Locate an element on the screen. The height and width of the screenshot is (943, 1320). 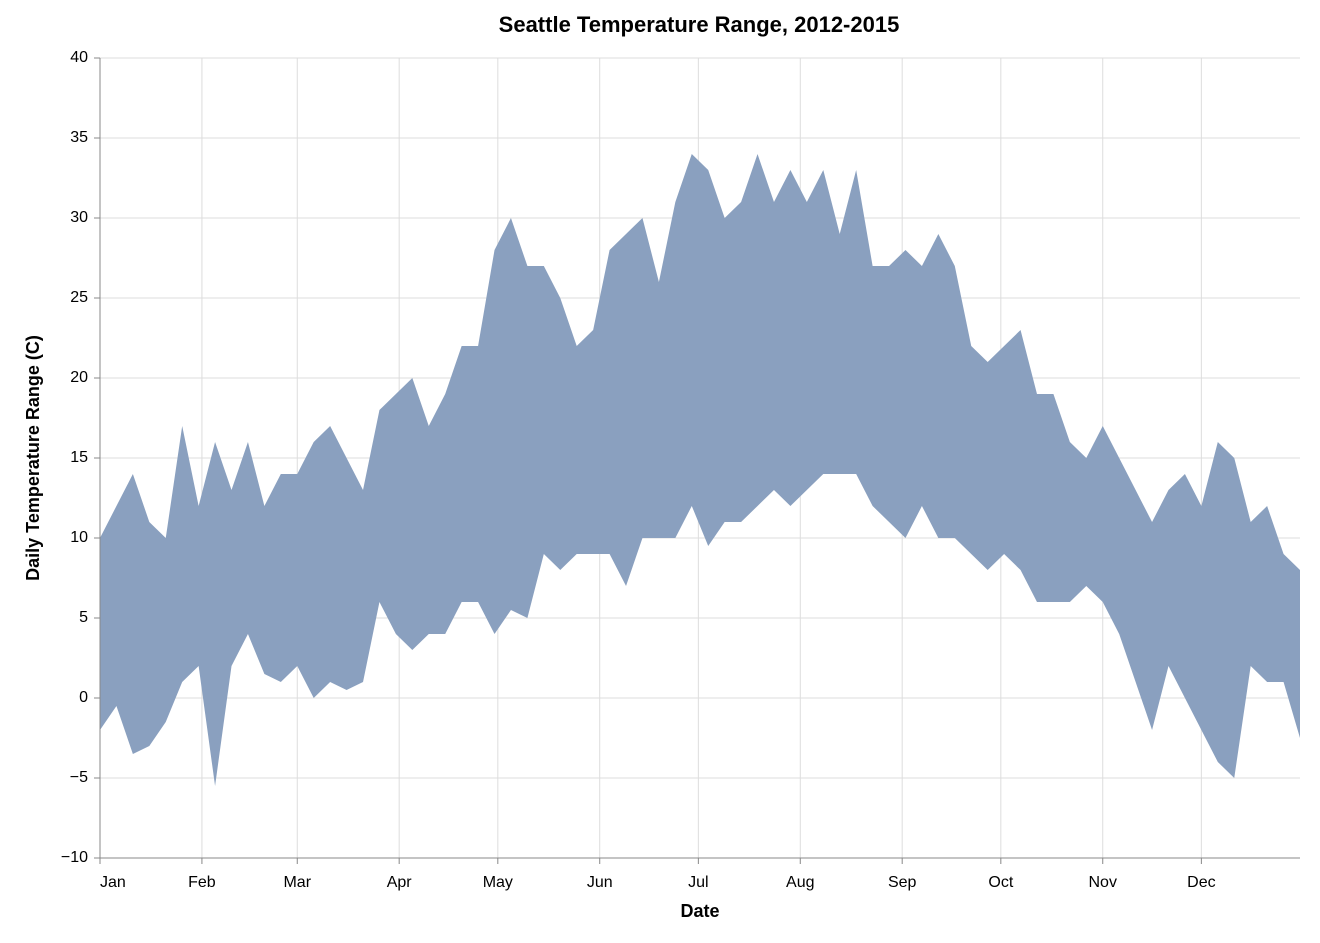
y-tick-label: 15 is located at coordinates (79, 457).